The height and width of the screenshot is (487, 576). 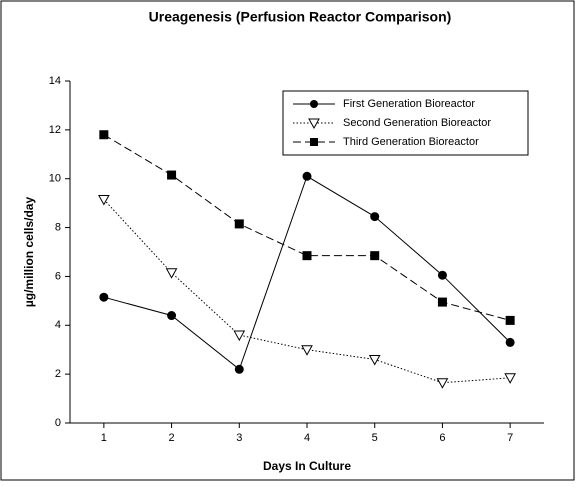 I want to click on y-tick-label: 8, so click(x=58, y=227).